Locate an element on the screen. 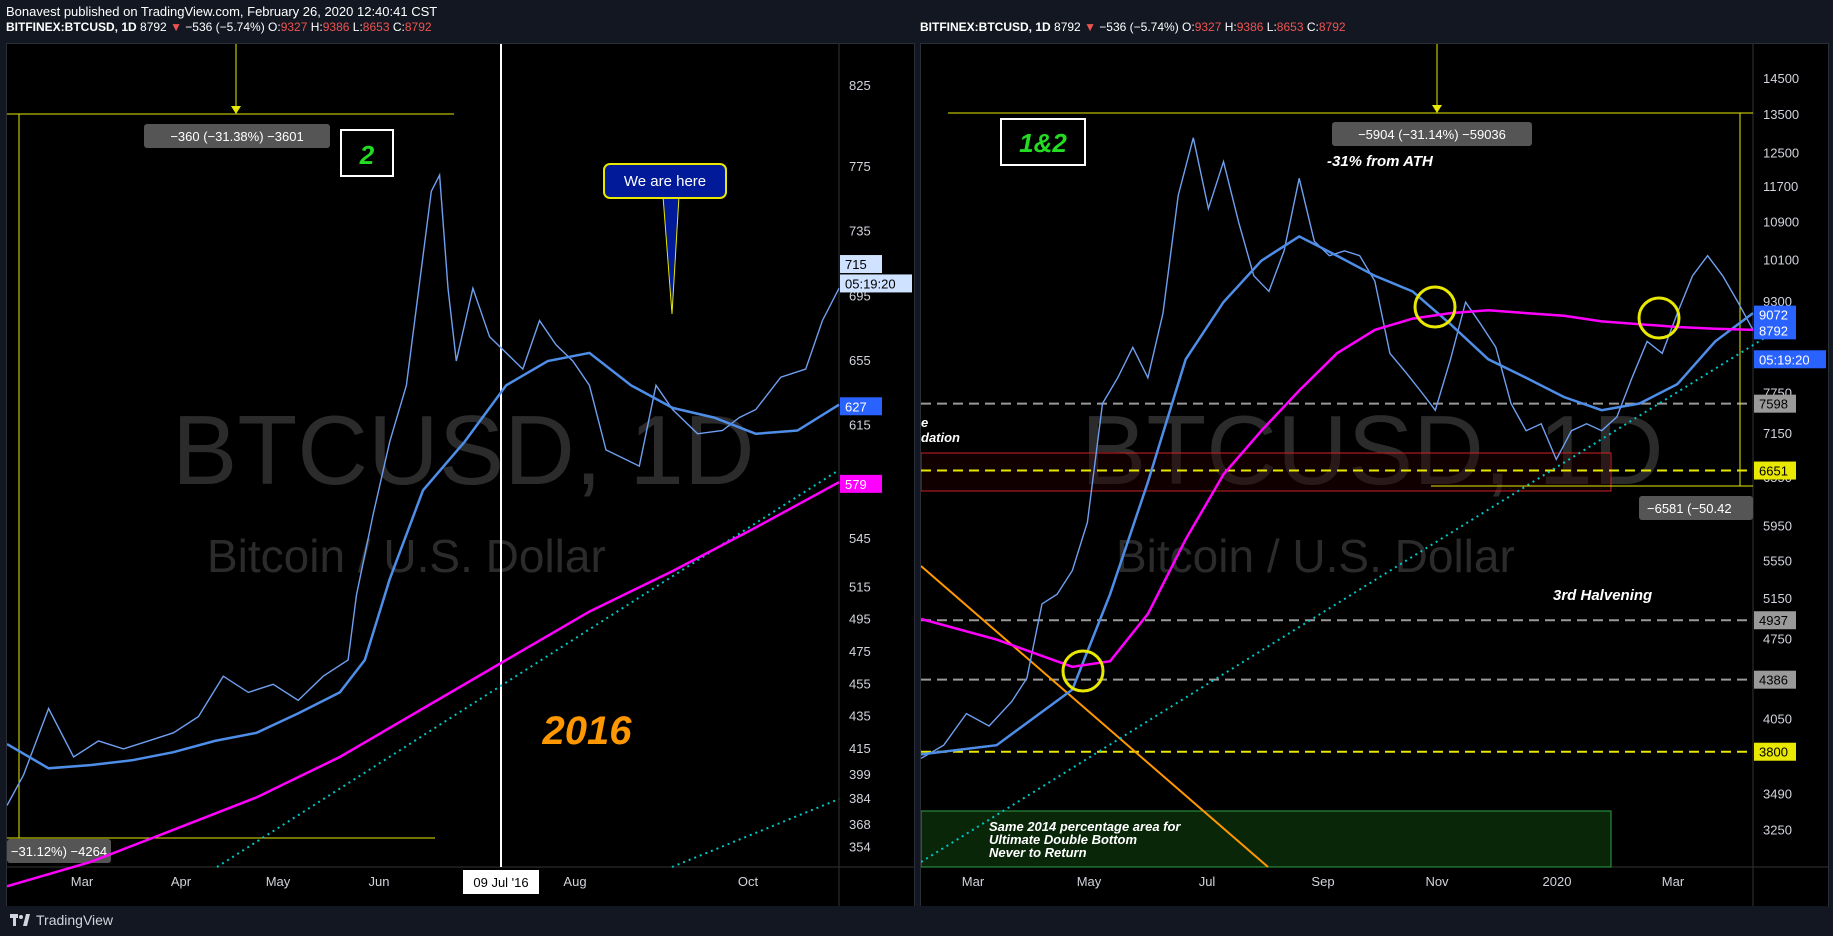 The height and width of the screenshot is (936, 1833). measure-top-label: −5904 (−31.14%) −59036 is located at coordinates (1432, 134).